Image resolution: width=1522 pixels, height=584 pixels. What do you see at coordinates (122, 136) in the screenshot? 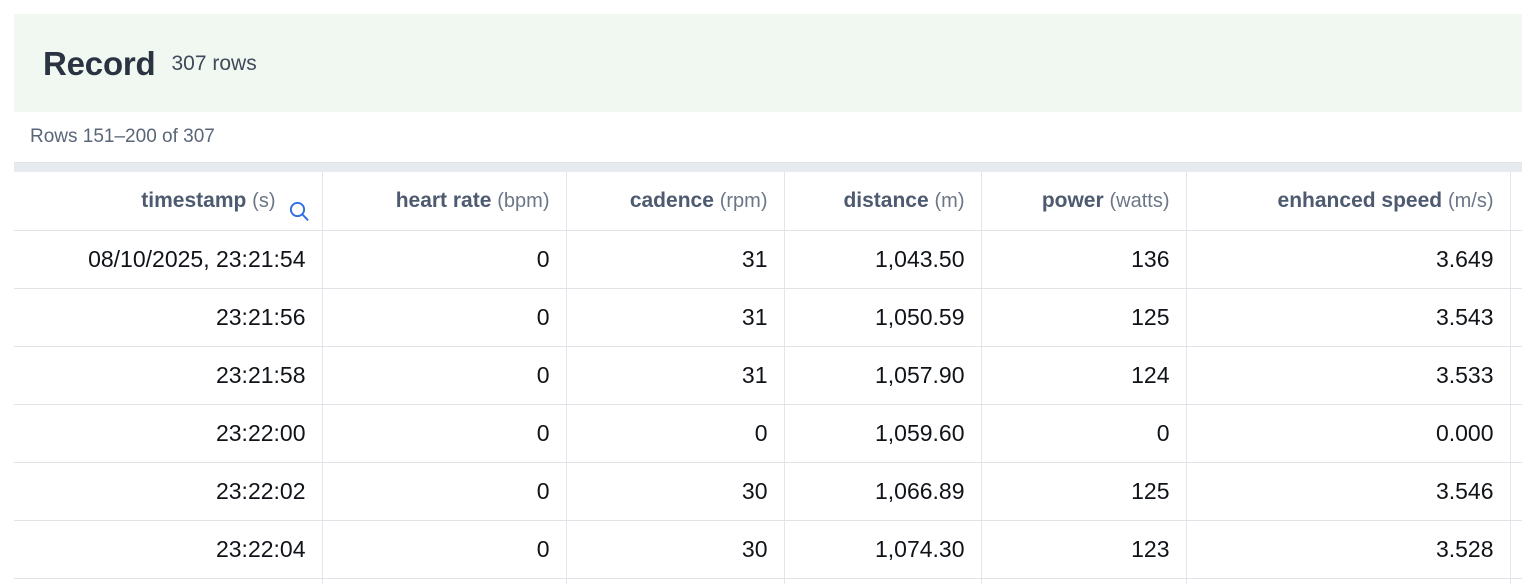
I see `rows-range-label: Rows 151–200 of 307` at bounding box center [122, 136].